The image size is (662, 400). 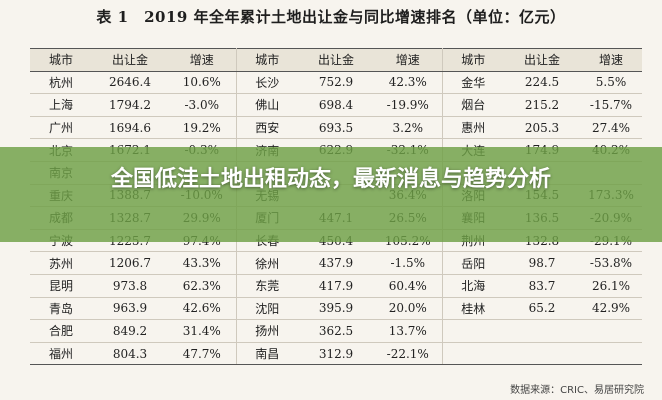 I want to click on table-row: 上海 1794.2 -3.0% 佛山 698.4 -19.9% 烟台 215.2 -15.7%, so click(x=336, y=105).